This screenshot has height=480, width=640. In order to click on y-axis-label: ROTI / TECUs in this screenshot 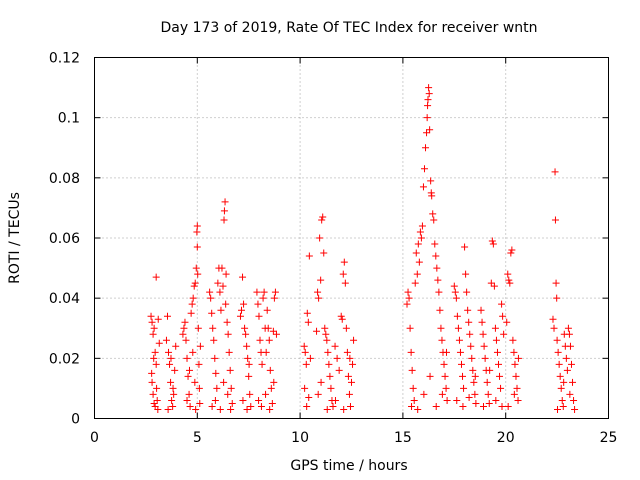, I will do `click(15, 238)`.